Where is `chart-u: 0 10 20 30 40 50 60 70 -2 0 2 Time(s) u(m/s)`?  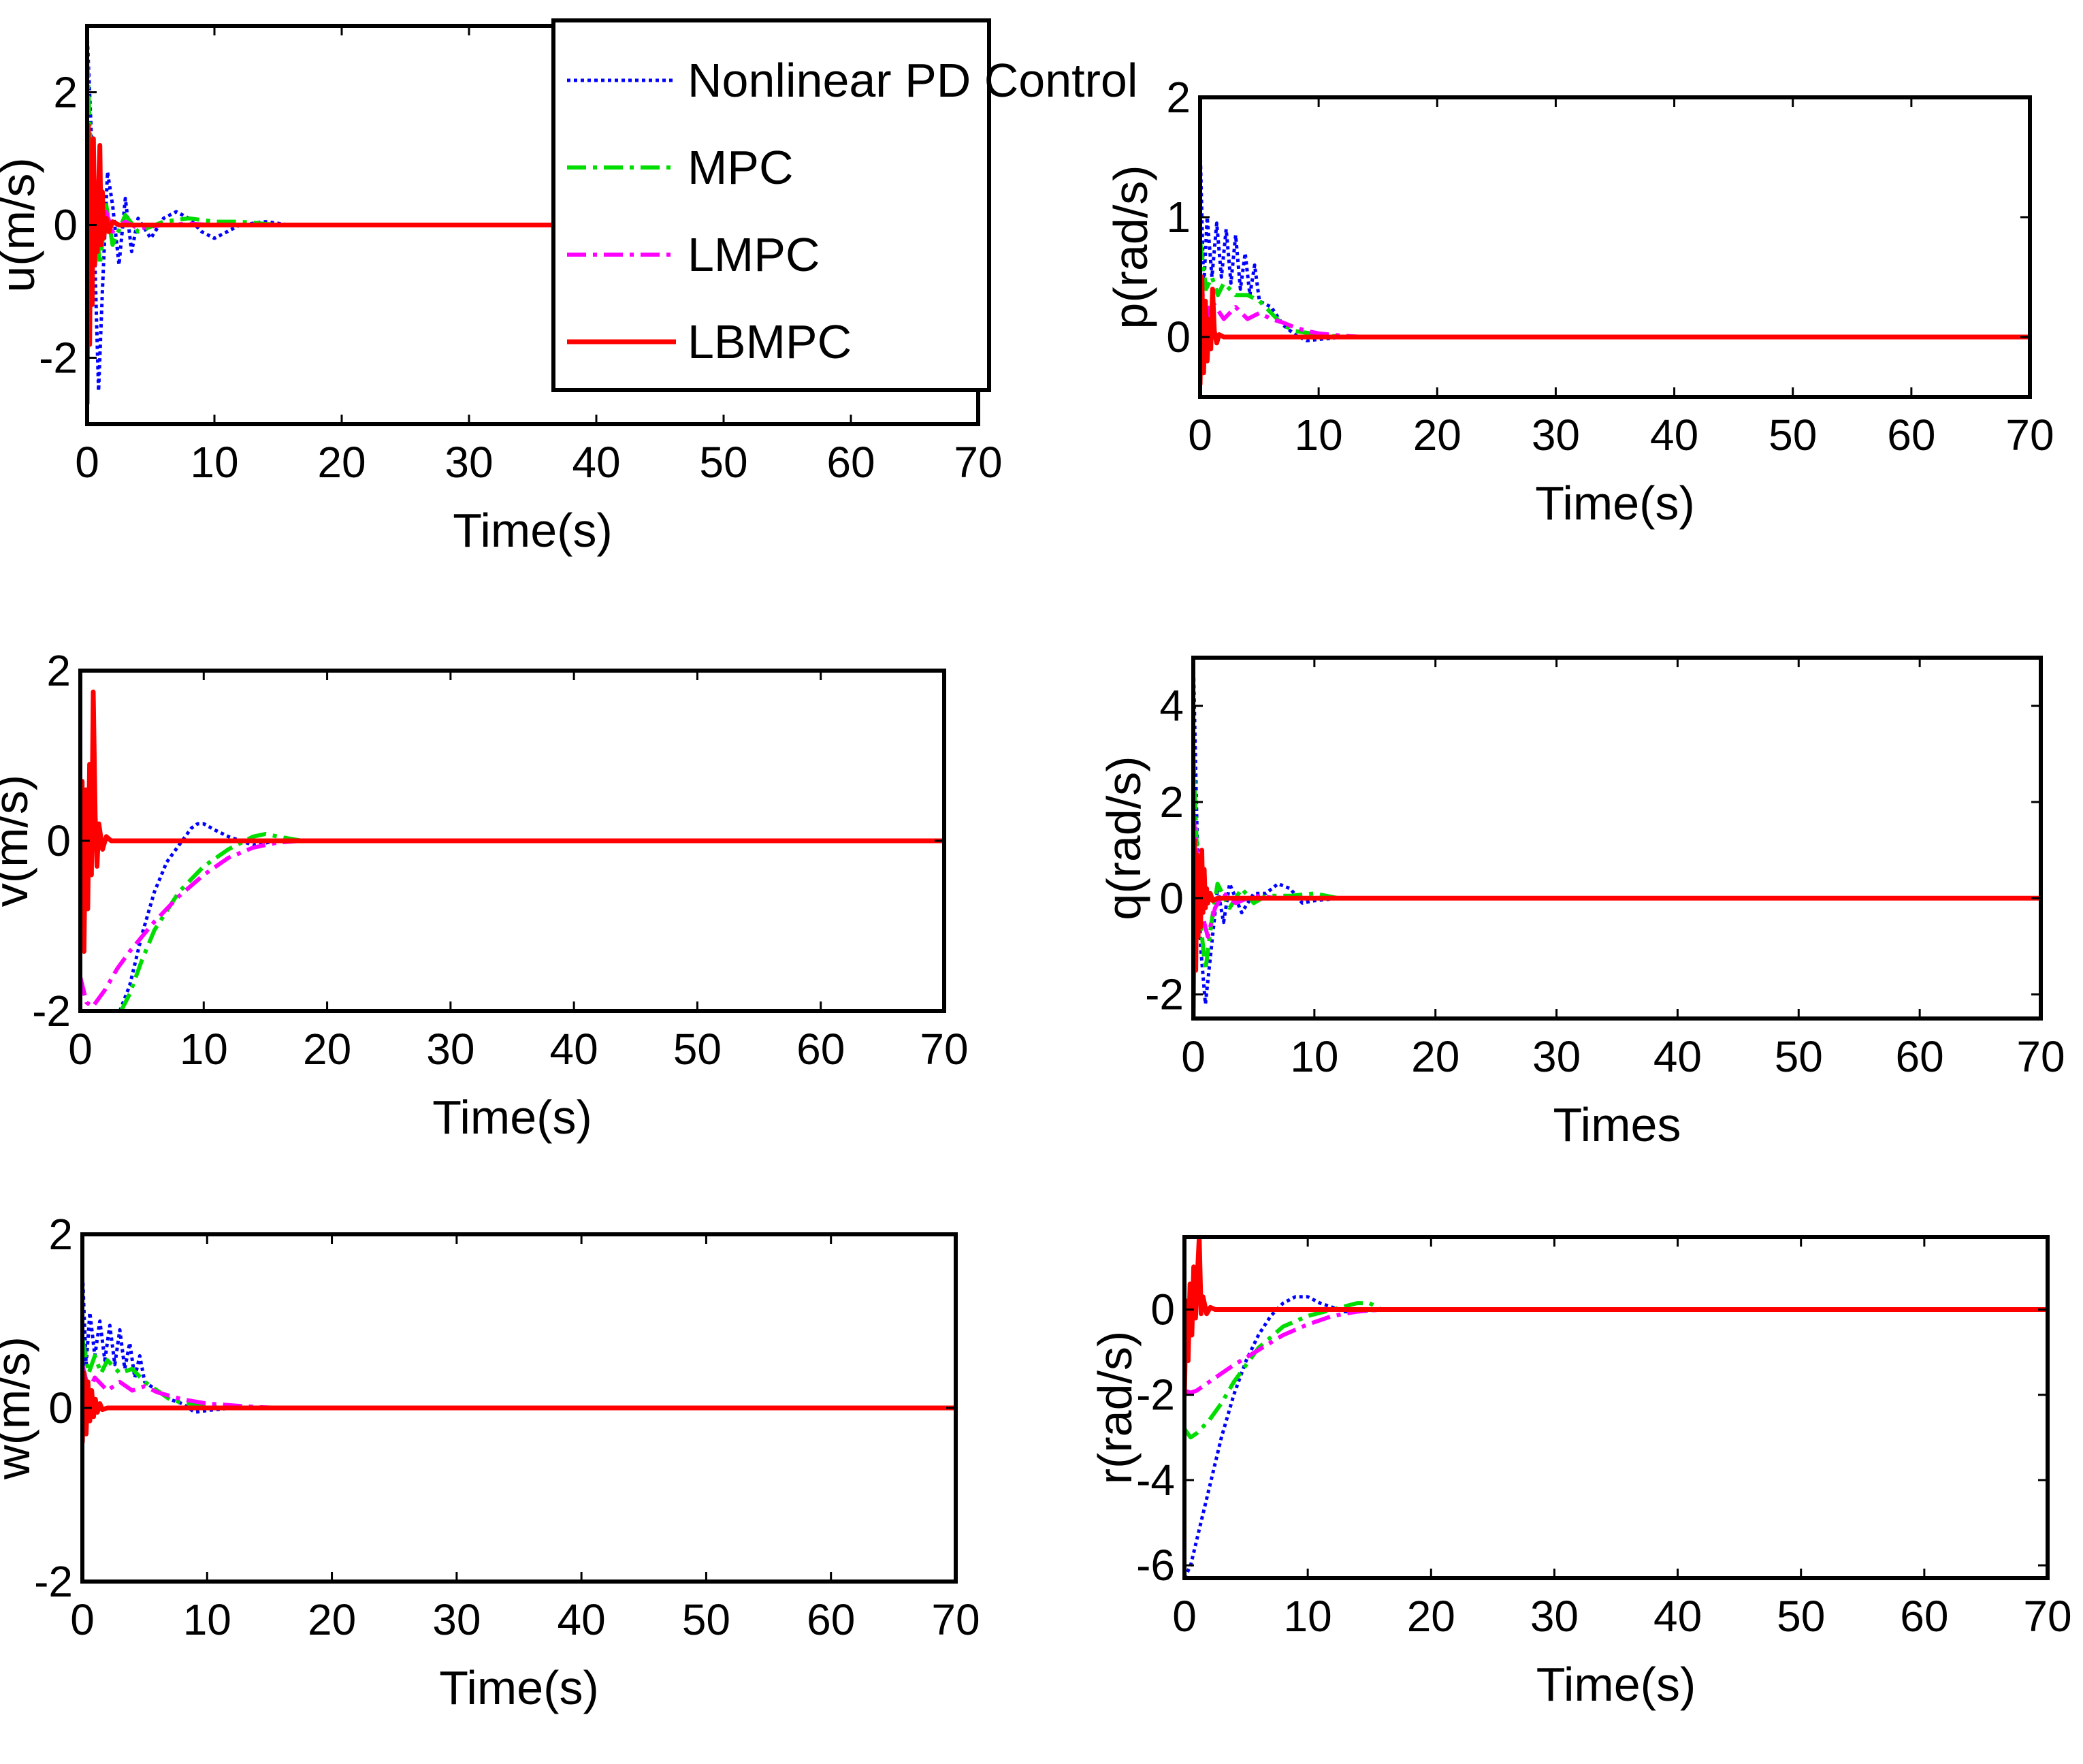
chart-u: 0 10 20 30 40 50 60 70 -2 0 2 Time(s) u(m/s) is located at coordinates (501, 290).